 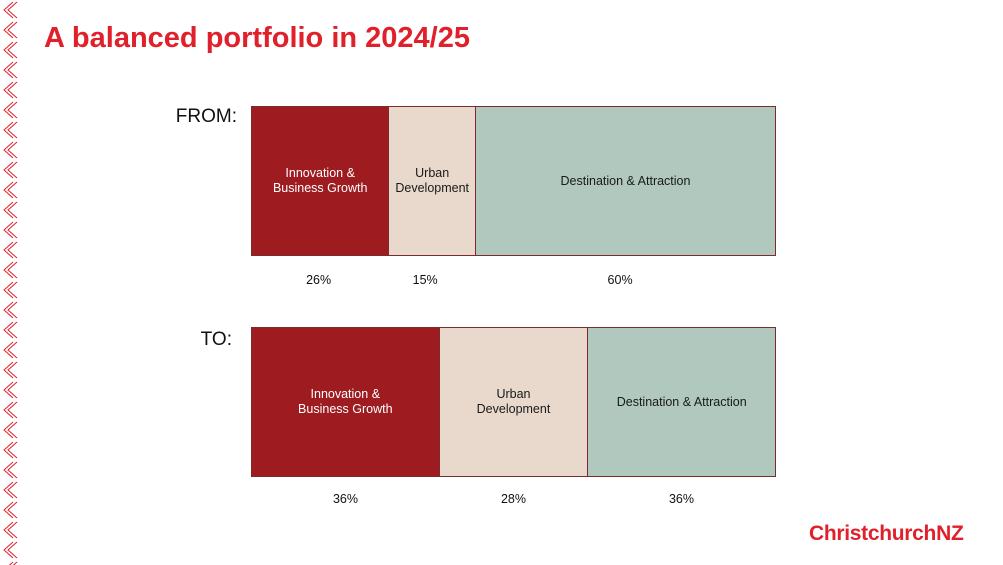 I want to click on christchurchnz-logo: ChristchurchNZ, so click(x=886, y=533).